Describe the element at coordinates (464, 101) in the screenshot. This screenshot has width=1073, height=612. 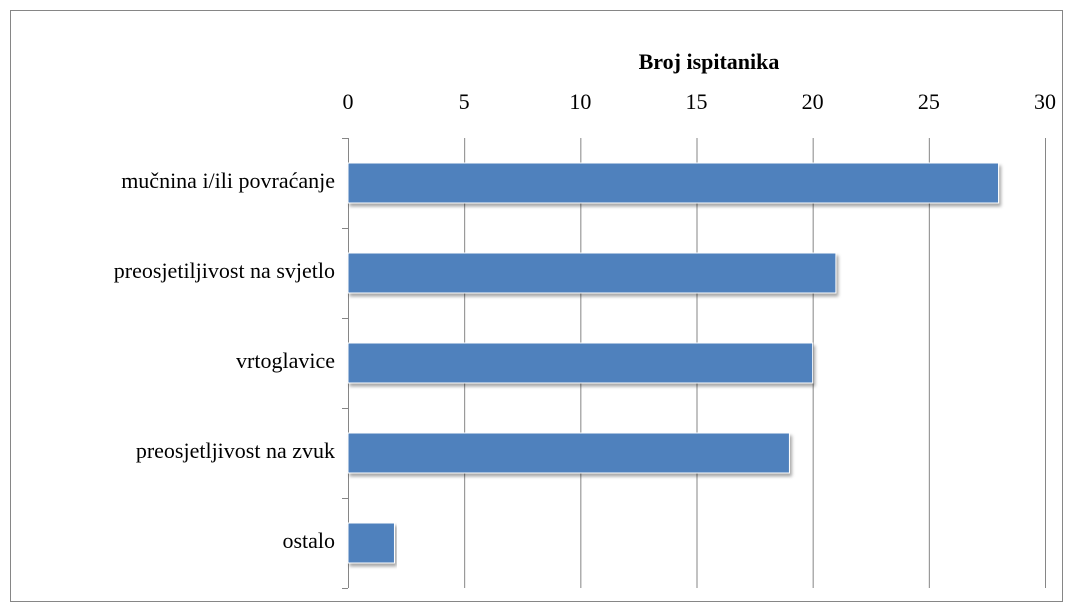
I see `x-tick-label: 5` at that location.